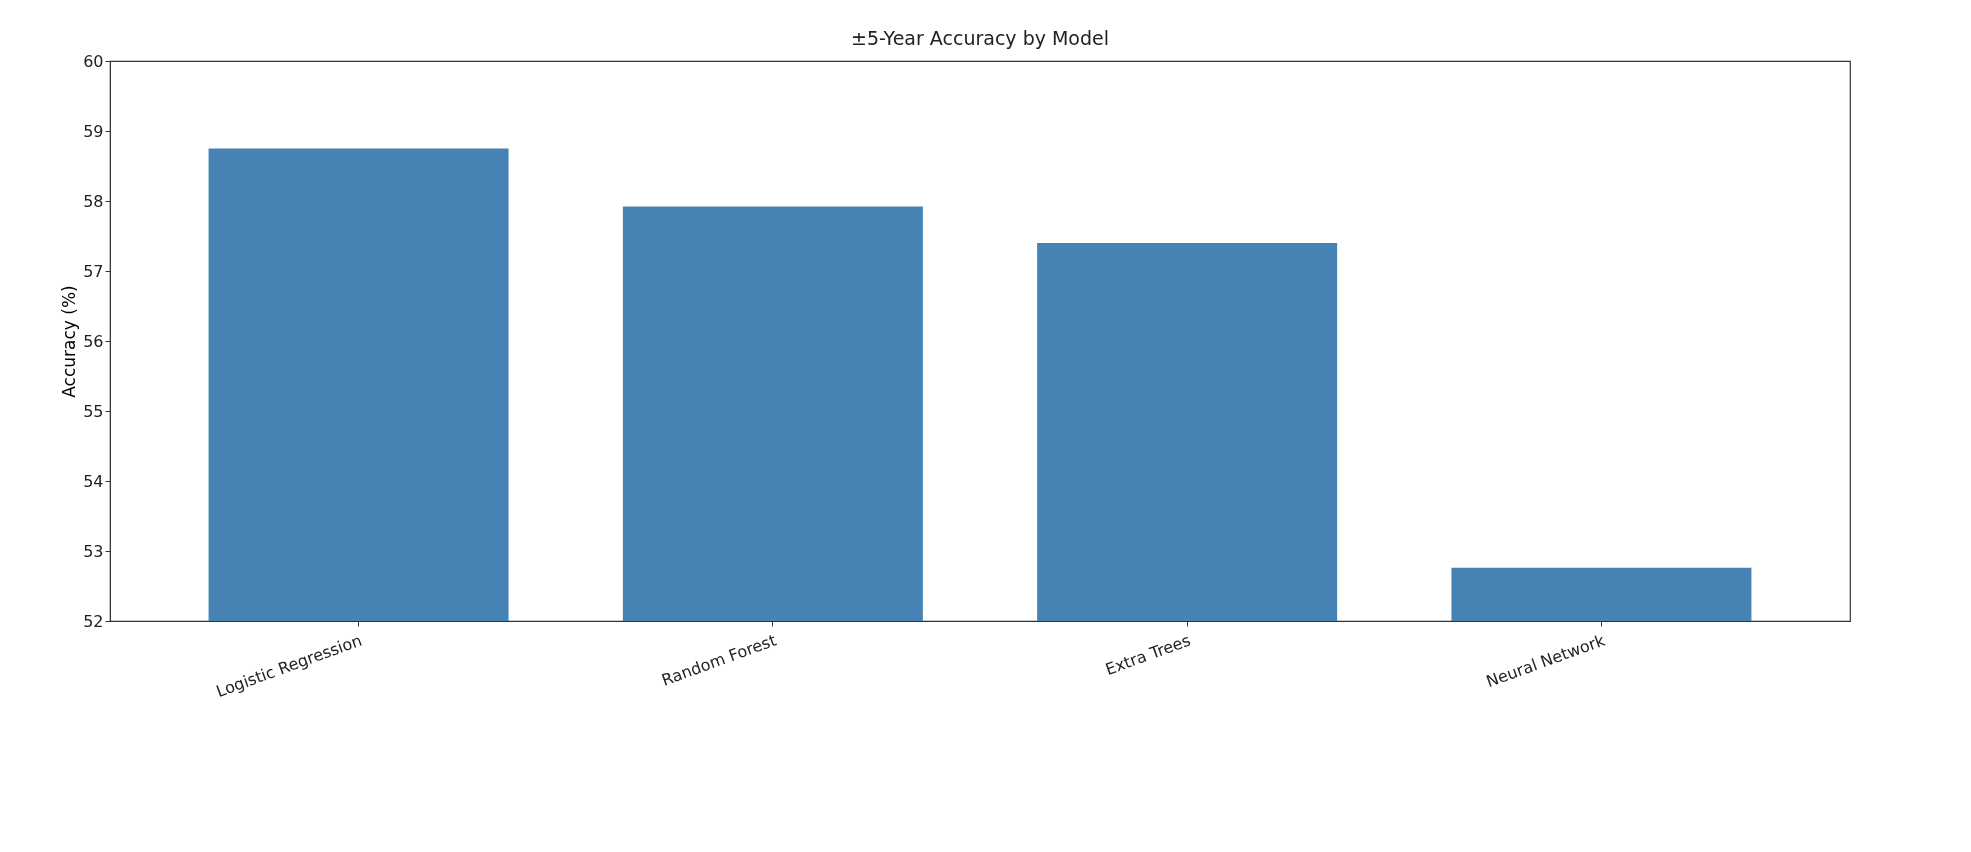 The height and width of the screenshot is (852, 1971). Describe the element at coordinates (93, 201) in the screenshot. I see `y-tick-label: 58` at that location.